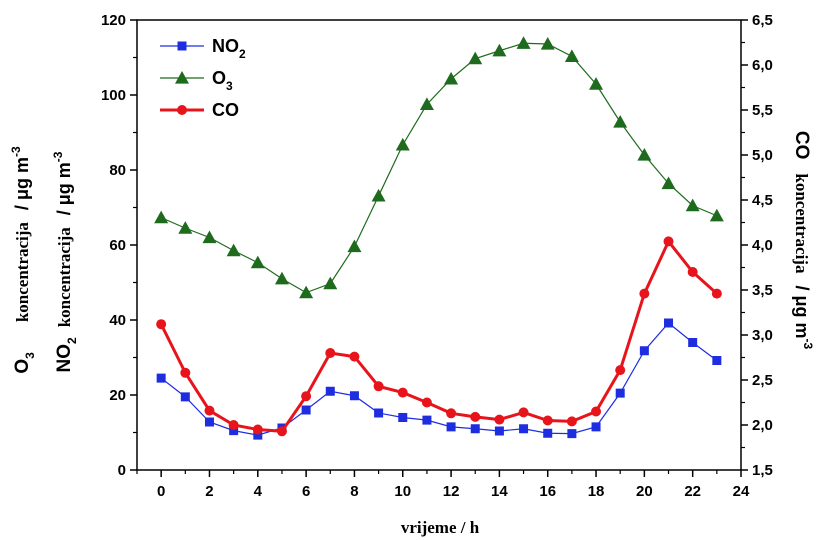  What do you see at coordinates (741, 491) in the screenshot?
I see `x-tick-label: 24` at bounding box center [741, 491].